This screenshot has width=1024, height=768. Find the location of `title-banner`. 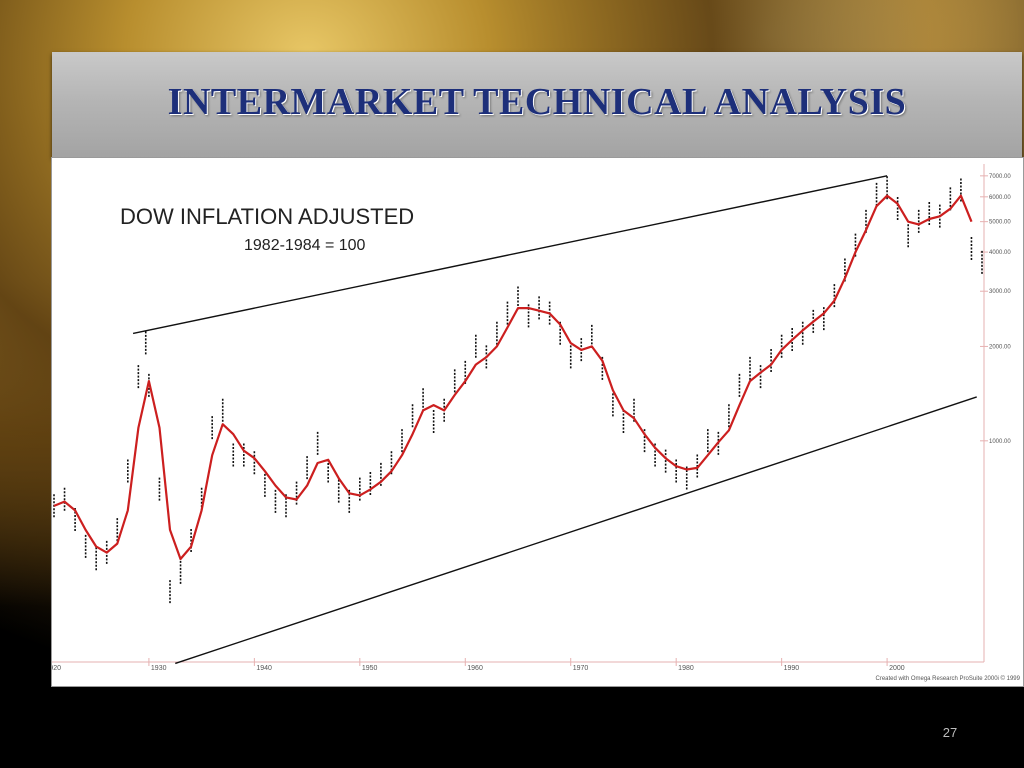

title-banner is located at coordinates (537, 105).